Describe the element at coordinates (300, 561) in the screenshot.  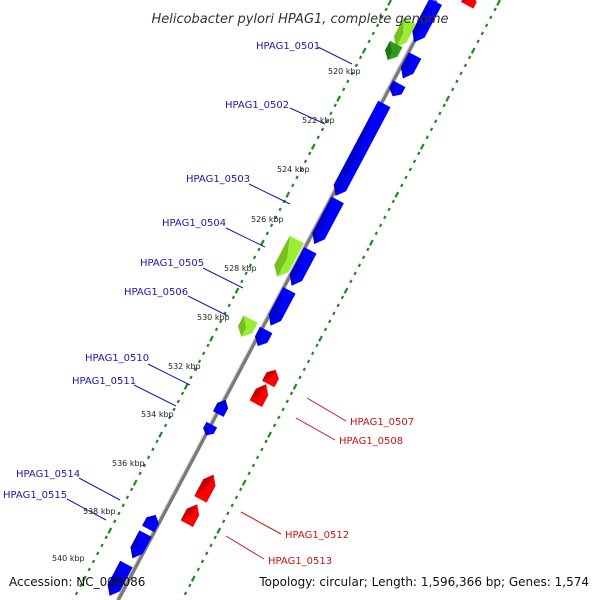
I see `gene-label-0513: HPAG1_0513` at that location.